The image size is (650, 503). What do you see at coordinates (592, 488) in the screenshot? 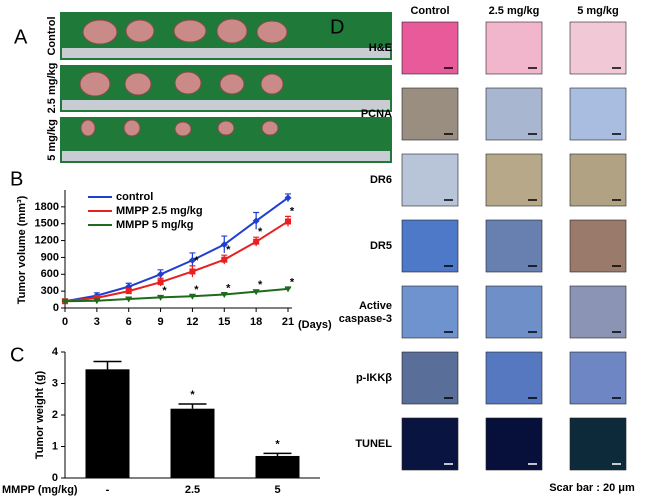
I see `scale-note: Scar bar : 20 μm` at bounding box center [592, 488].